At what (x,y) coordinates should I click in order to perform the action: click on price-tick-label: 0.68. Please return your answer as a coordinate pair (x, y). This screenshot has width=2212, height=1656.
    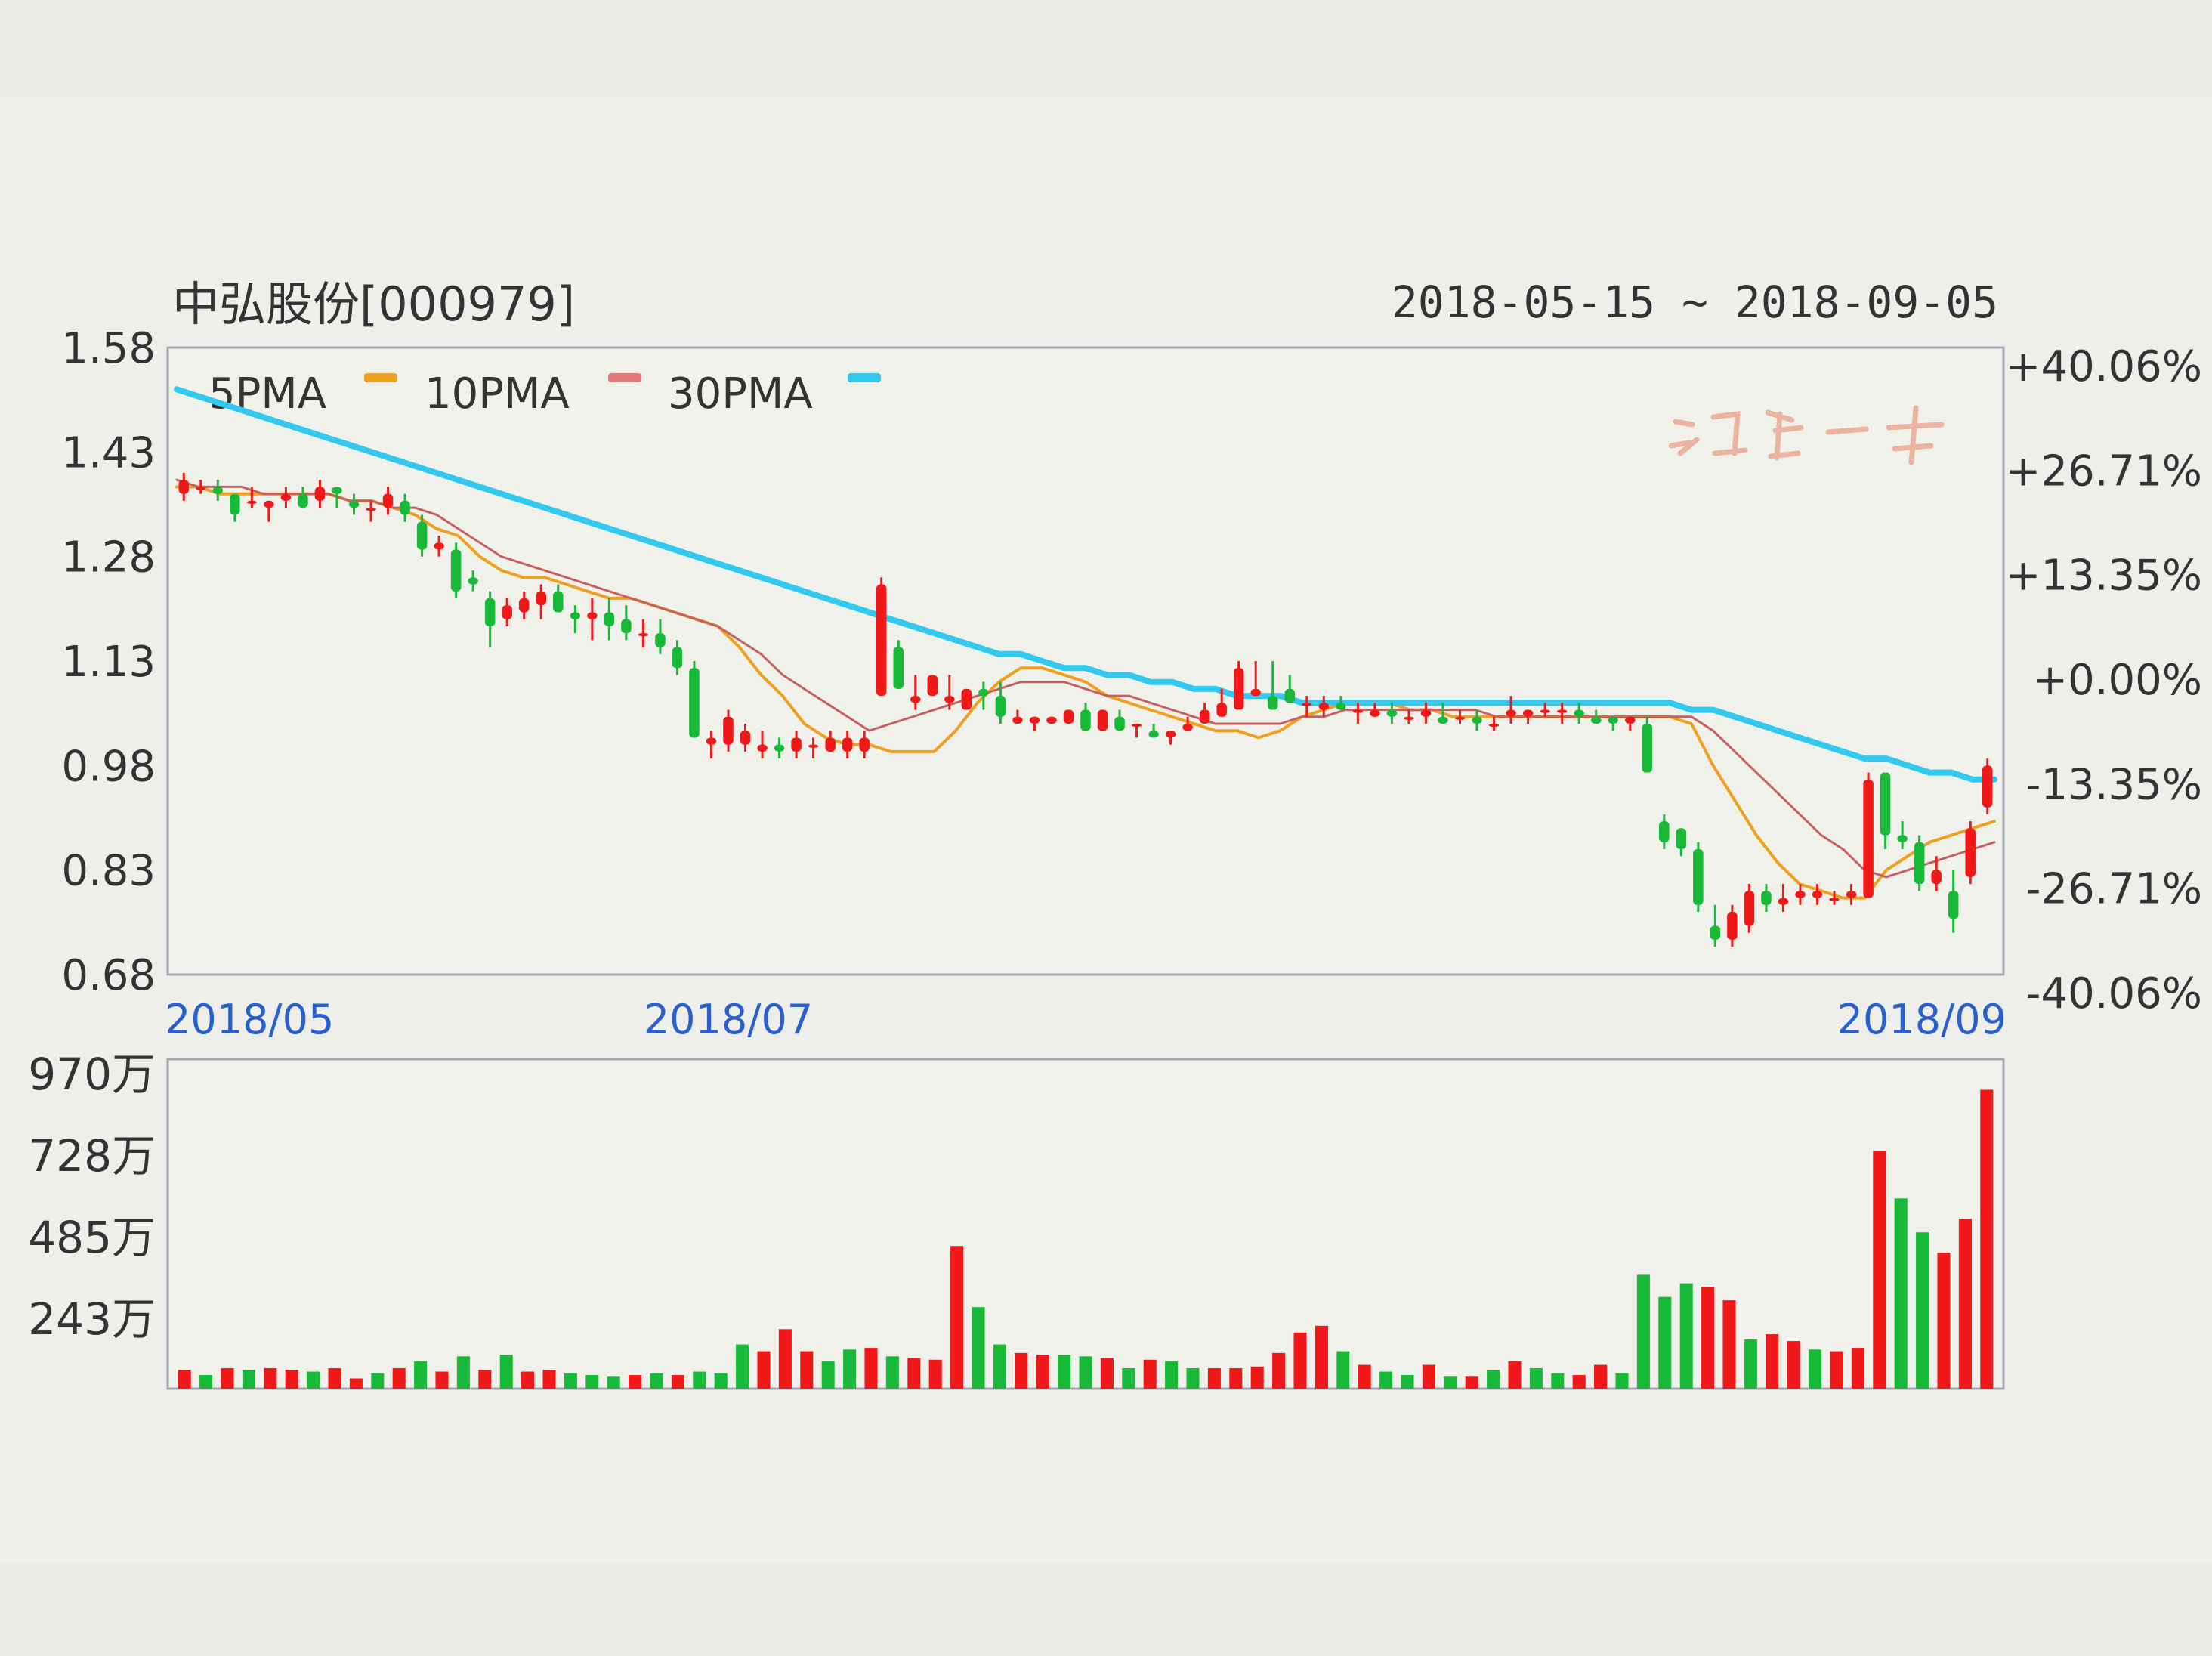
    Looking at the image, I should click on (109, 975).